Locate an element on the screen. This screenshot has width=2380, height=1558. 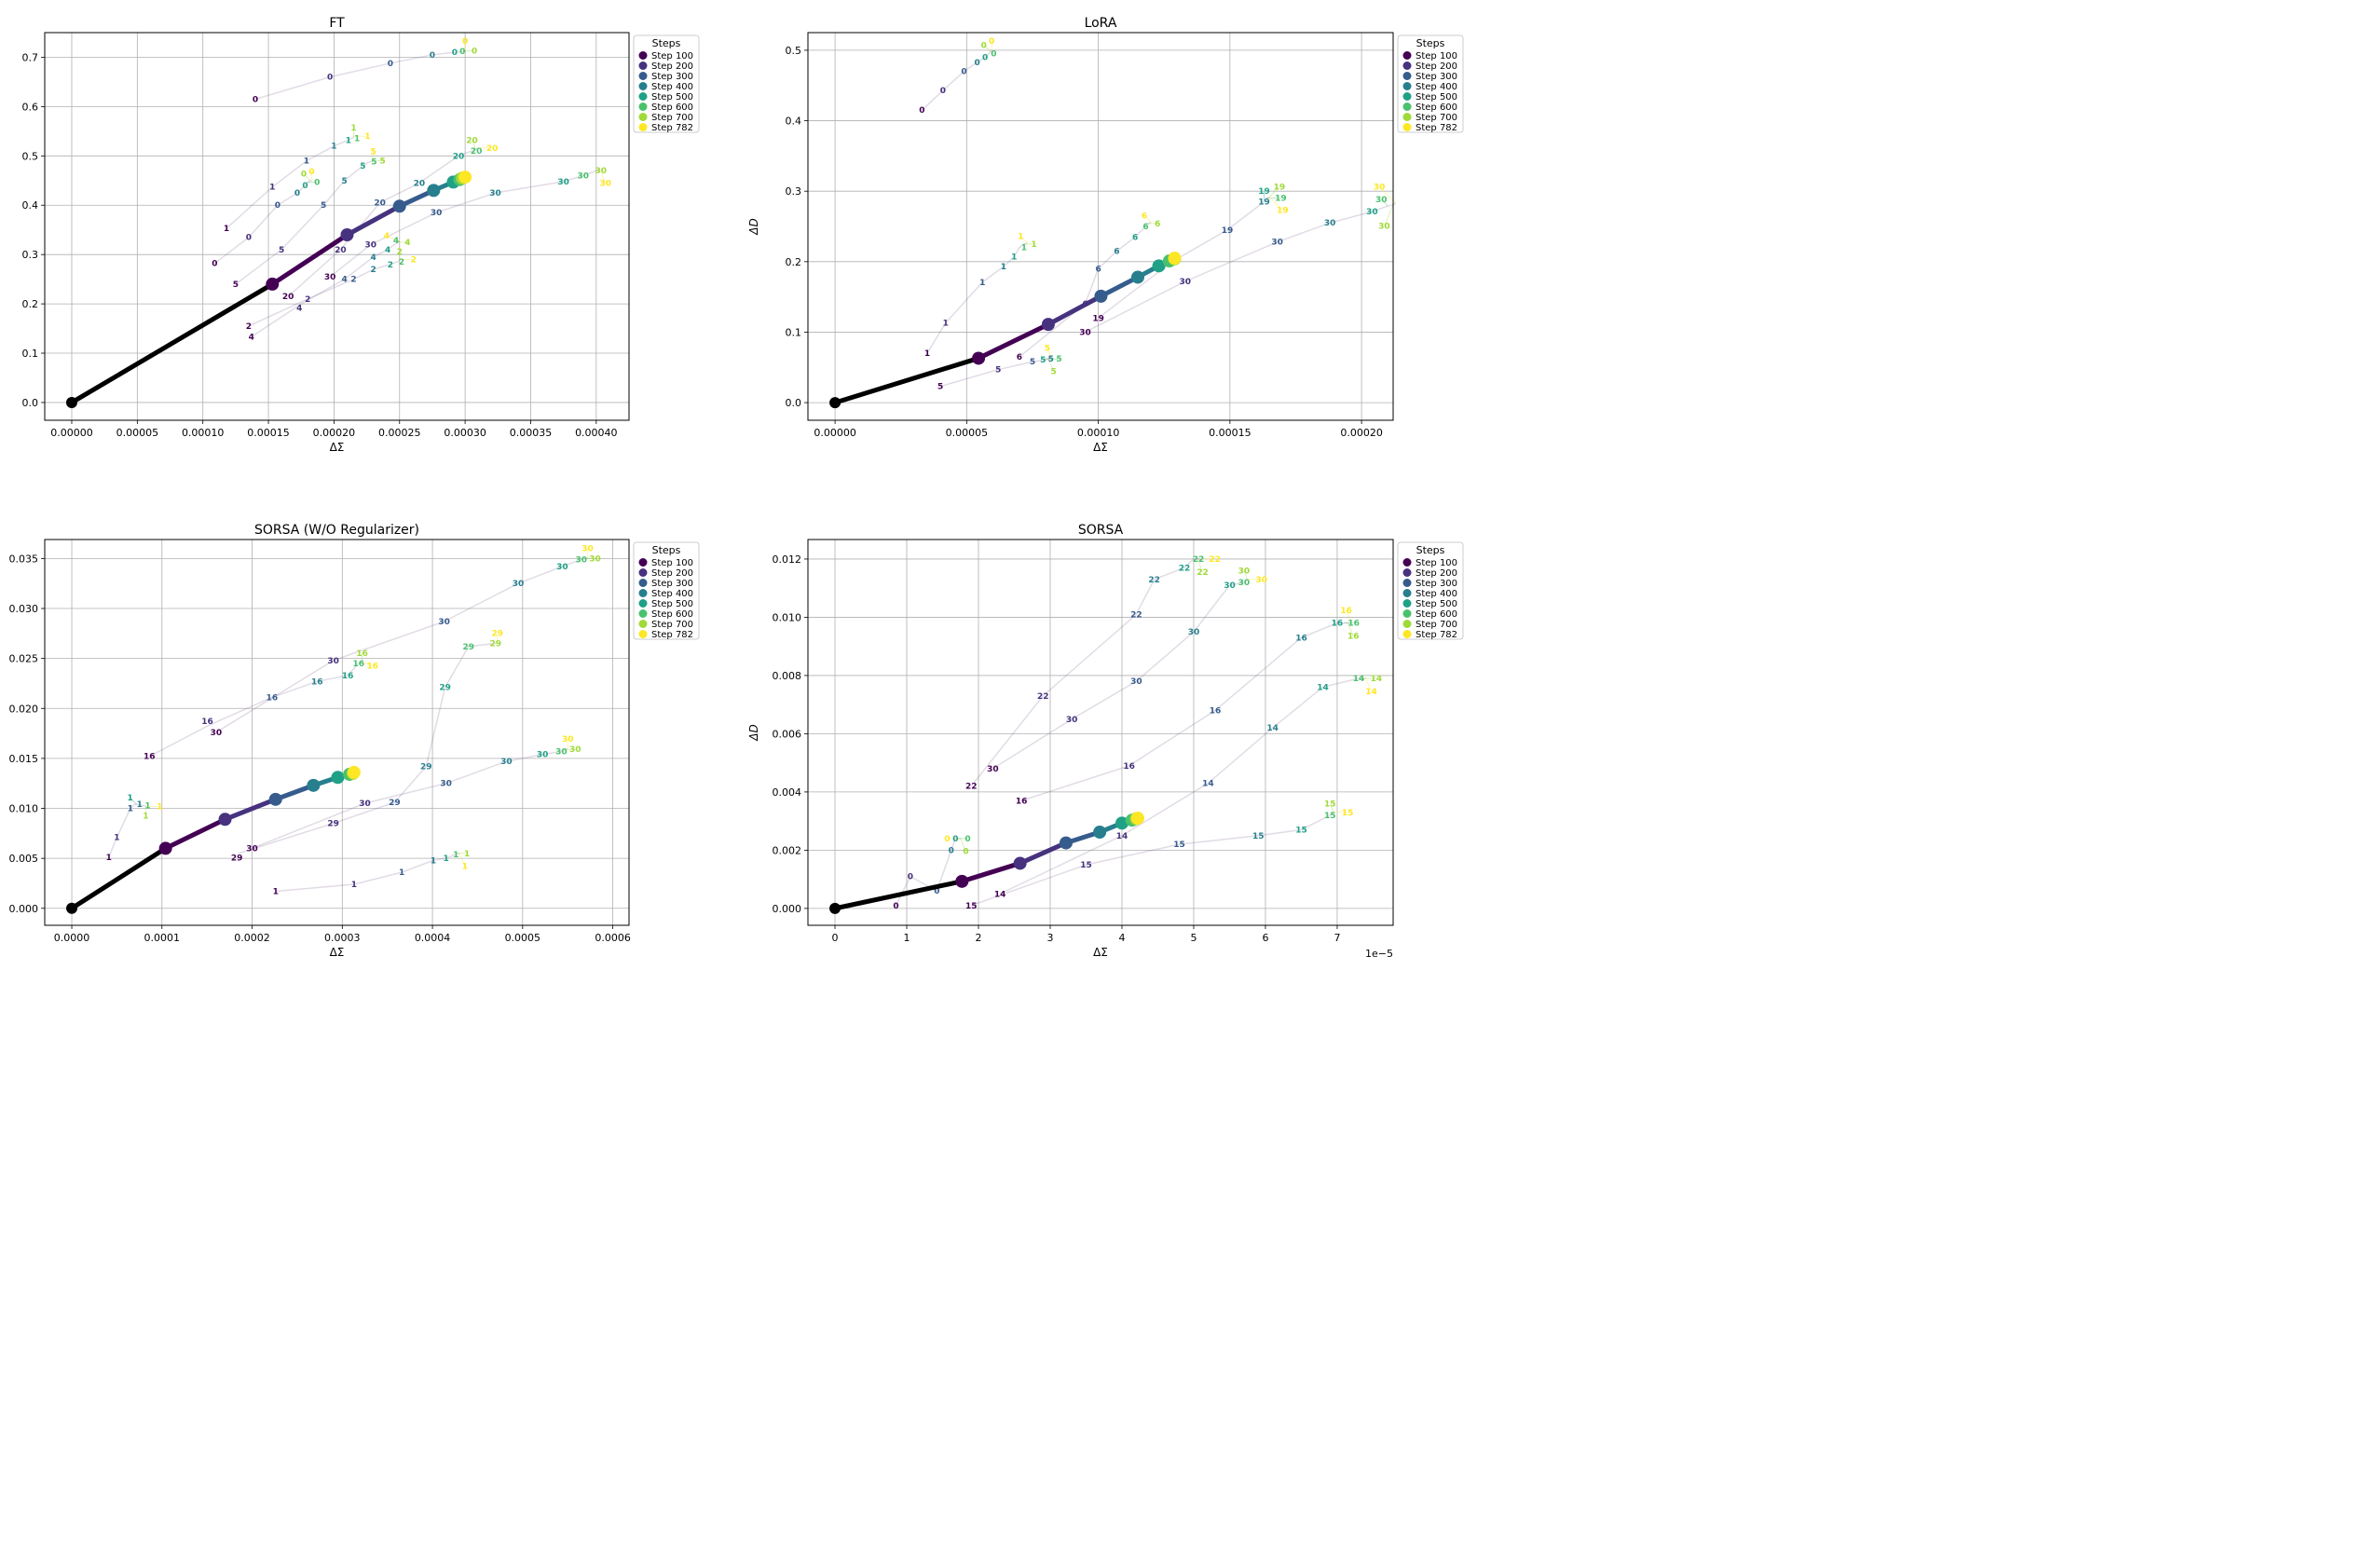
x-tick-label: 3 is located at coordinates (1049, 938).